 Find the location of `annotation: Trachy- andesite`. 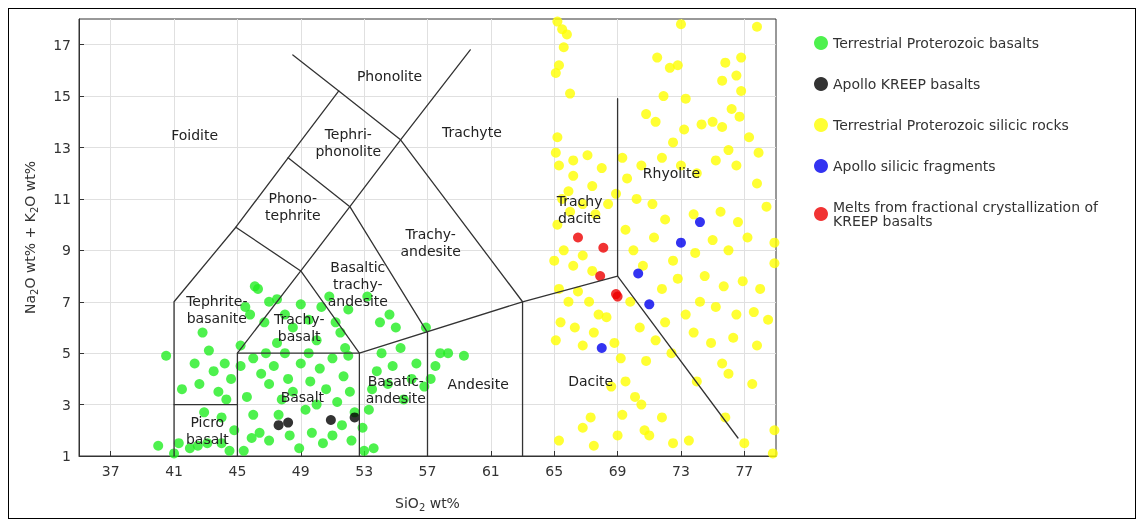

annotation: Trachy- andesite is located at coordinates (430, 243).